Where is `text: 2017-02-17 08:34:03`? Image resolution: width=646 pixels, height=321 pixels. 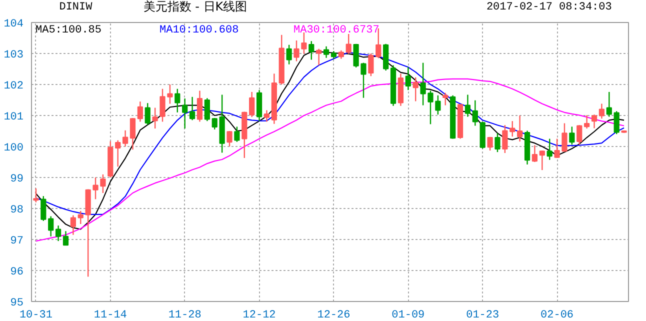
text: 2017-02-17 08:34:03 is located at coordinates (549, 8).